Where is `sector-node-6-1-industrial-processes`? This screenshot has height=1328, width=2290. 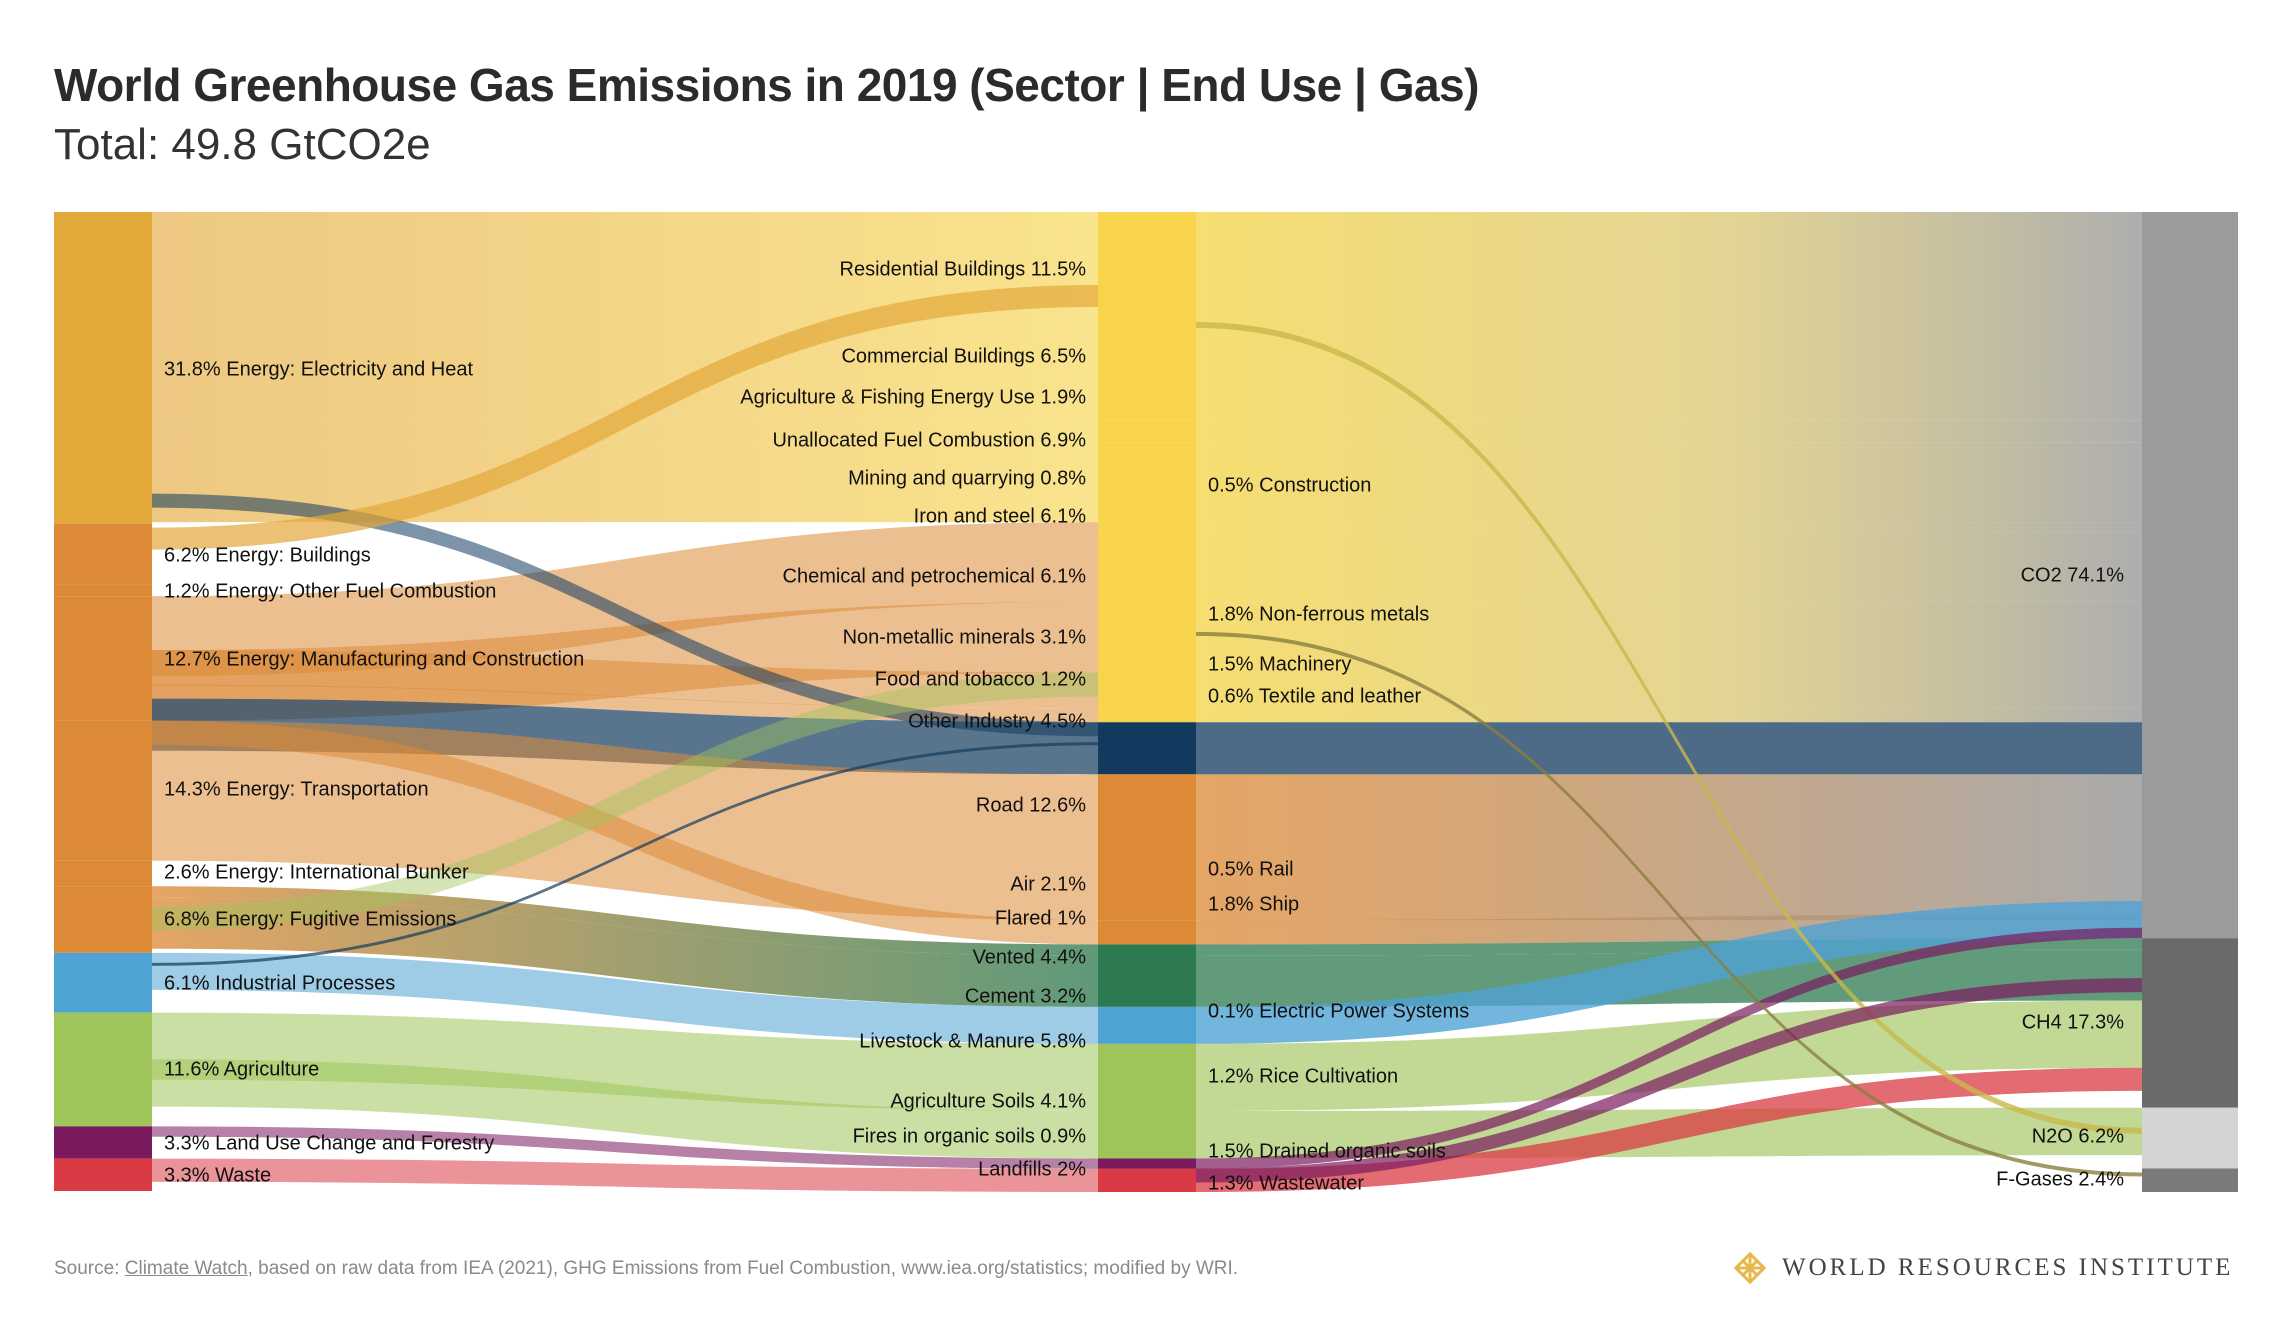
sector-node-6-1-industrial-processes is located at coordinates (103, 982).